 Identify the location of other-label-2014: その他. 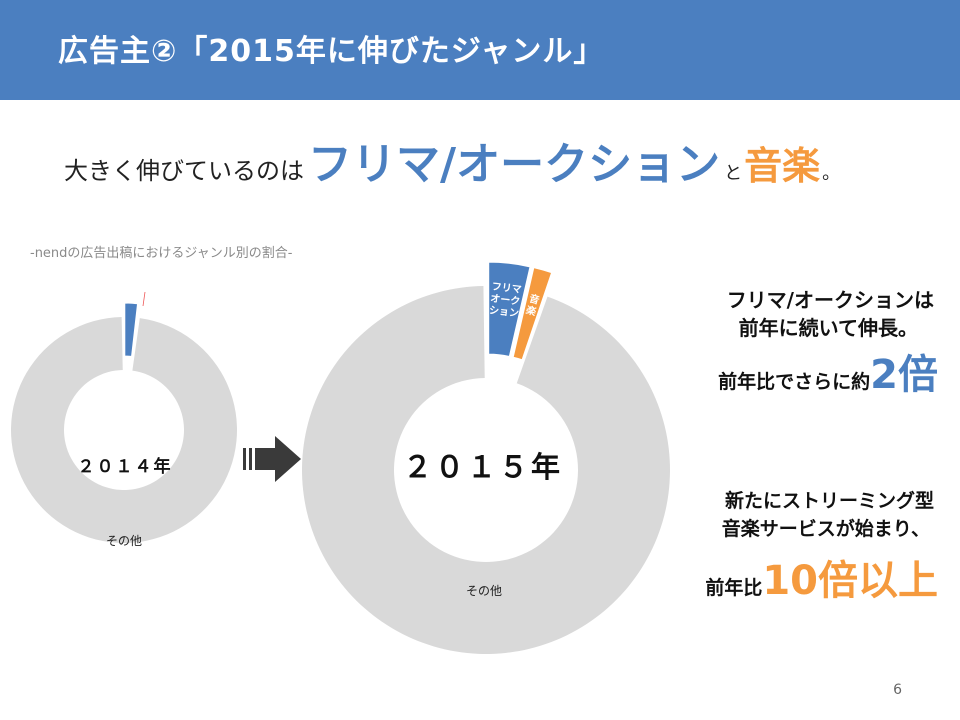
(124, 541).